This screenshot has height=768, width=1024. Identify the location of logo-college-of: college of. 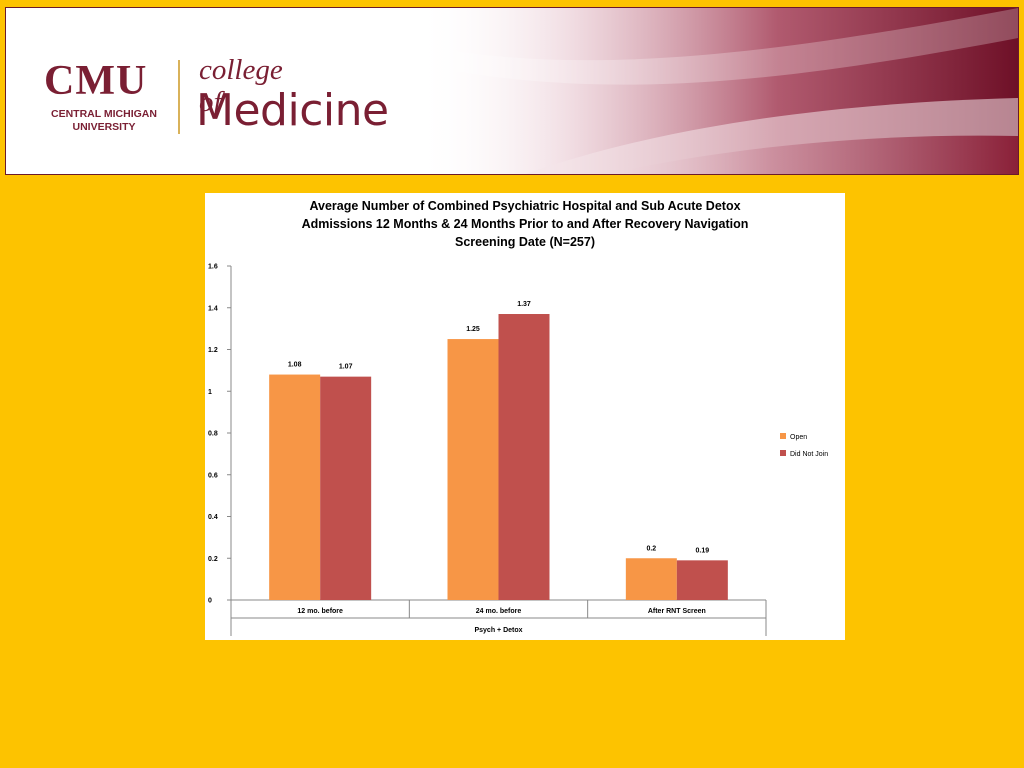
(241, 86).